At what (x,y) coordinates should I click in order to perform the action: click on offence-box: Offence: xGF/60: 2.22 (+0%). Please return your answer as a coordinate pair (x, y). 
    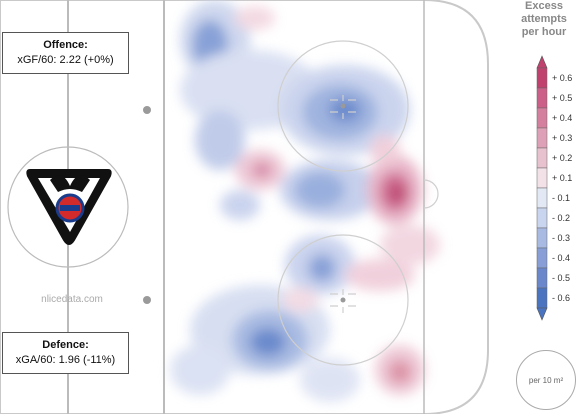
    Looking at the image, I should click on (65, 53).